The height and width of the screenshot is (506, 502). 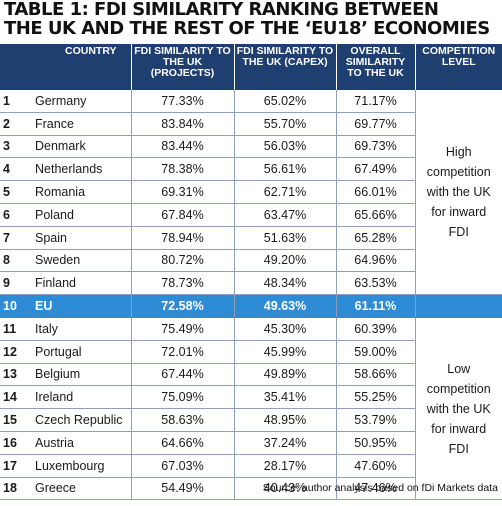 I want to click on rank-cell: 5, so click(x=14, y=192).